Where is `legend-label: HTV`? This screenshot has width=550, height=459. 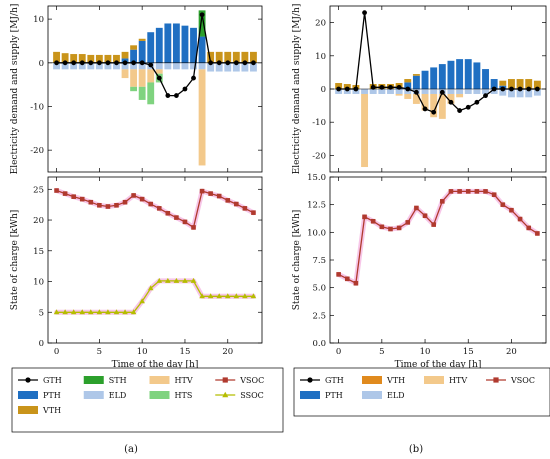 legend-label: HTV is located at coordinates (458, 380).